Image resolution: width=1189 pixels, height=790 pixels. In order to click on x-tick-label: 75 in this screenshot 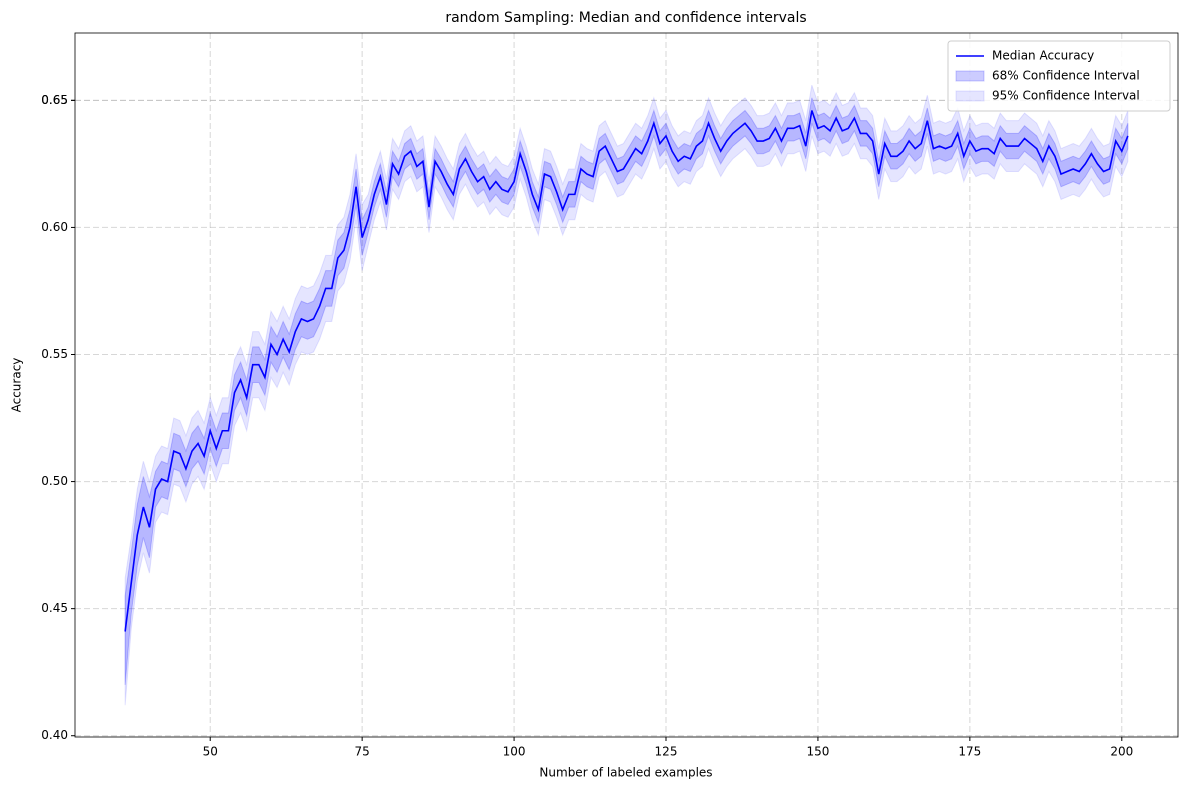, I will do `click(362, 752)`.